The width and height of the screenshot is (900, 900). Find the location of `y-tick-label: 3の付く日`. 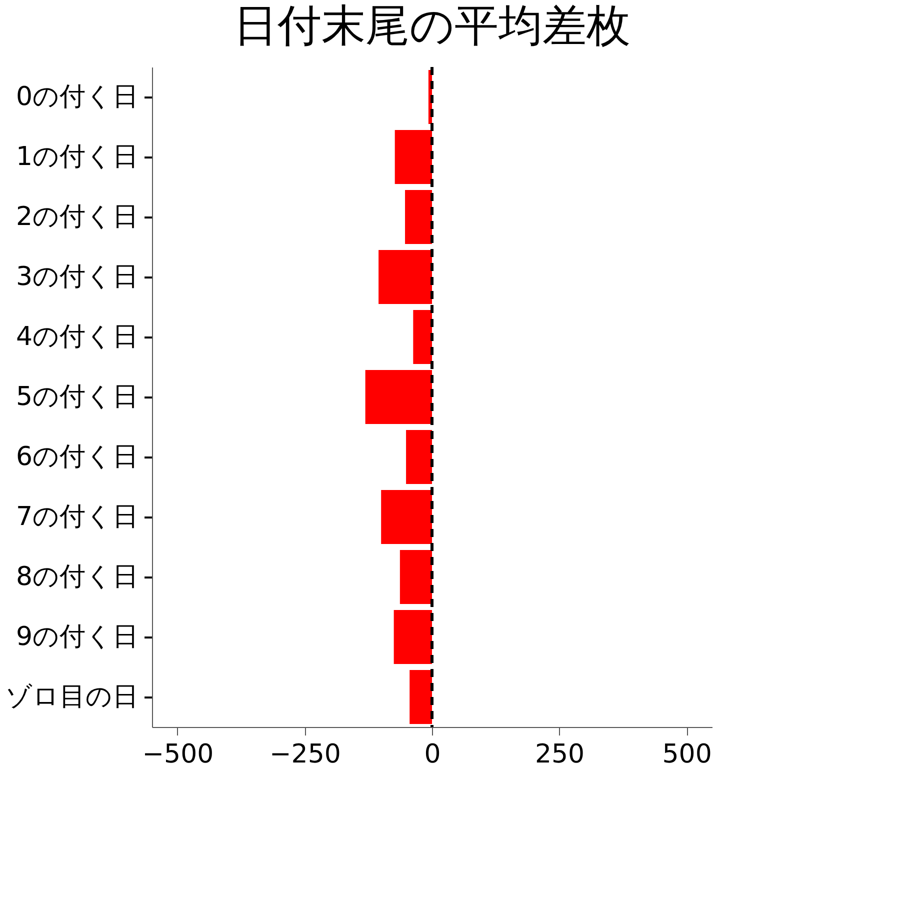

y-tick-label: 3の付く日 is located at coordinates (77, 277).